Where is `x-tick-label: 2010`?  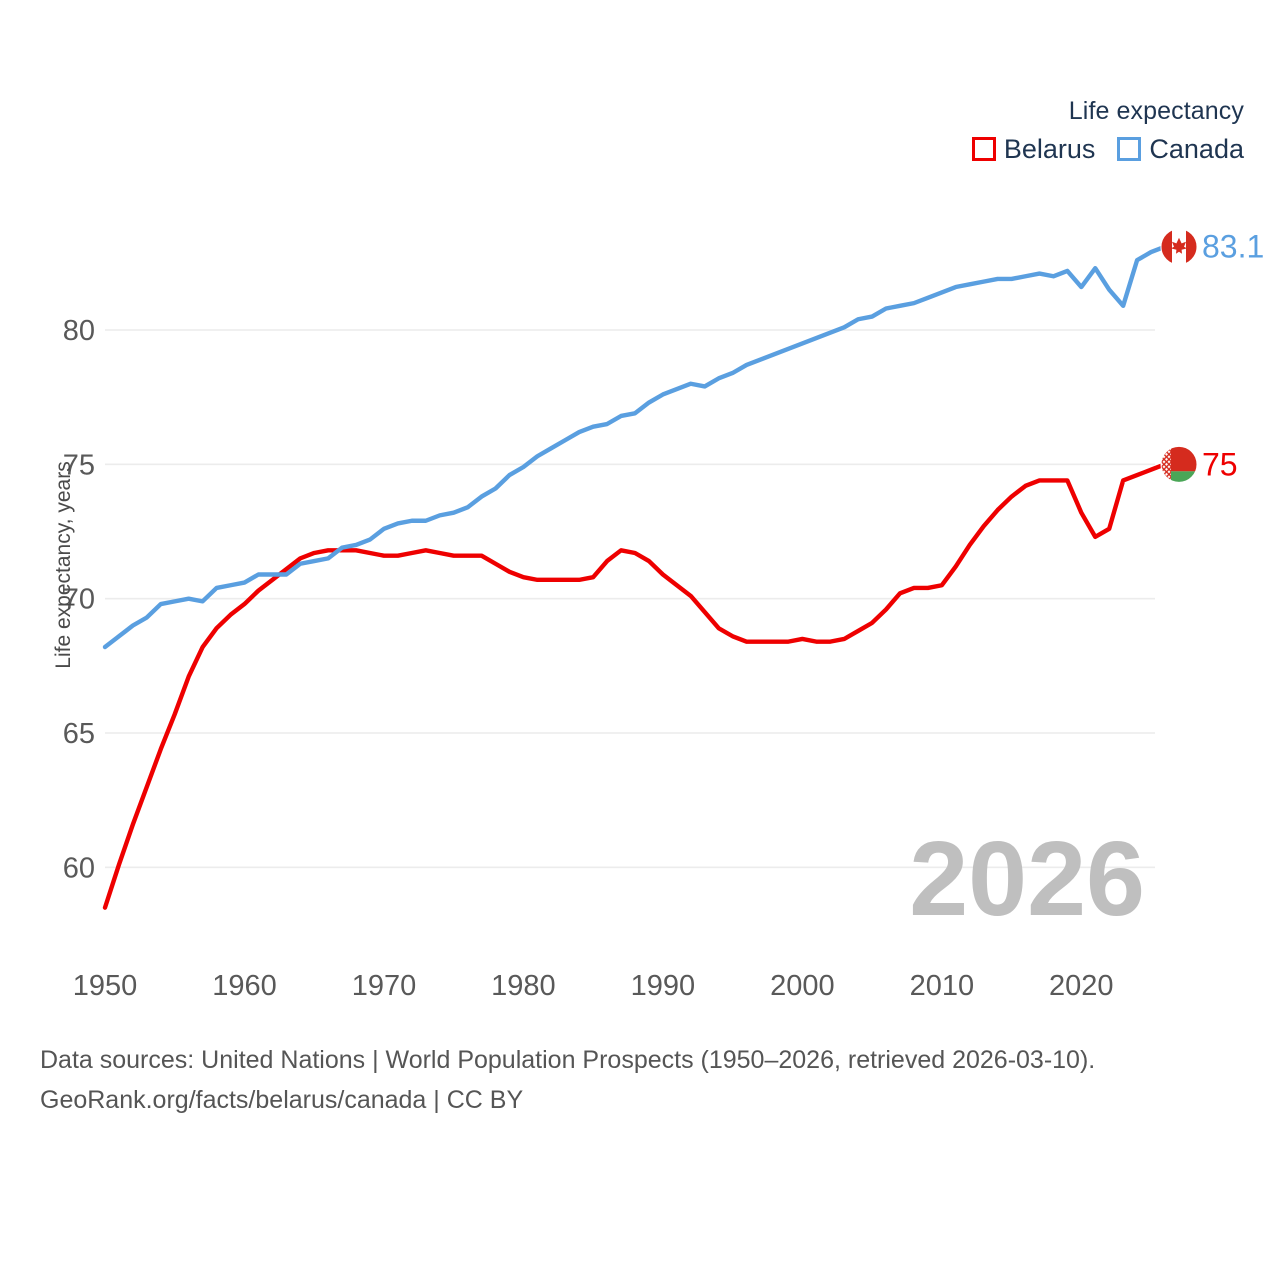 x-tick-label: 2010 is located at coordinates (942, 986).